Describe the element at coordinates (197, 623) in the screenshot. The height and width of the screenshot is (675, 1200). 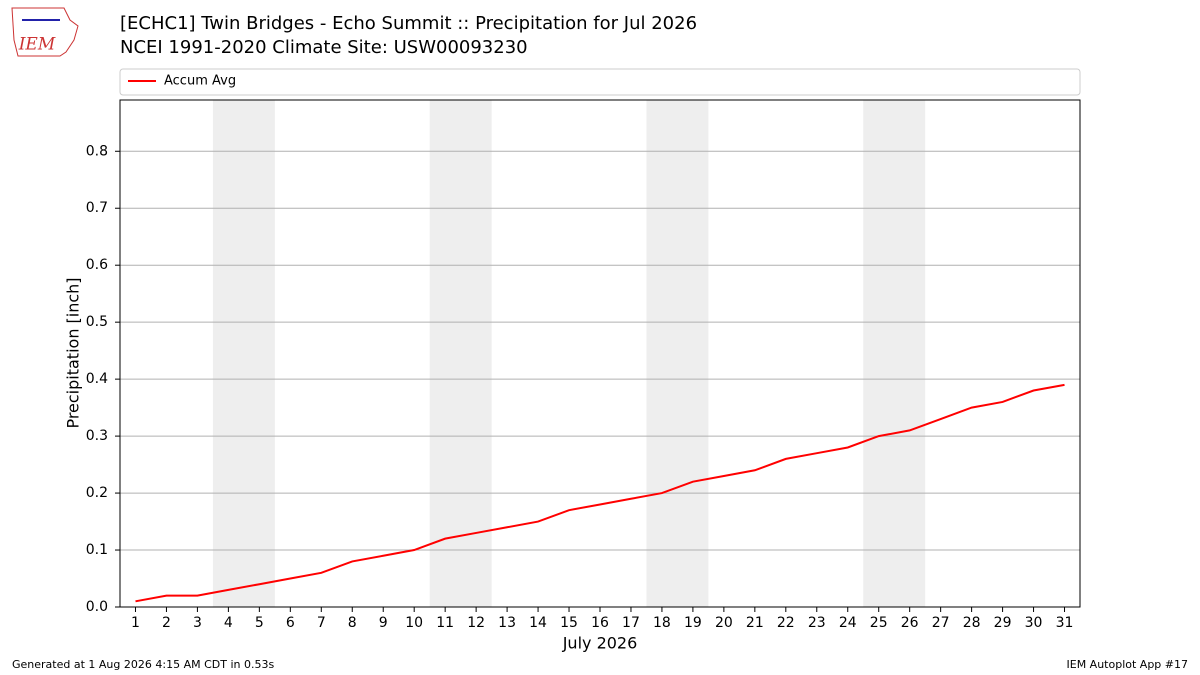
I see `x-tick-label: 3` at that location.